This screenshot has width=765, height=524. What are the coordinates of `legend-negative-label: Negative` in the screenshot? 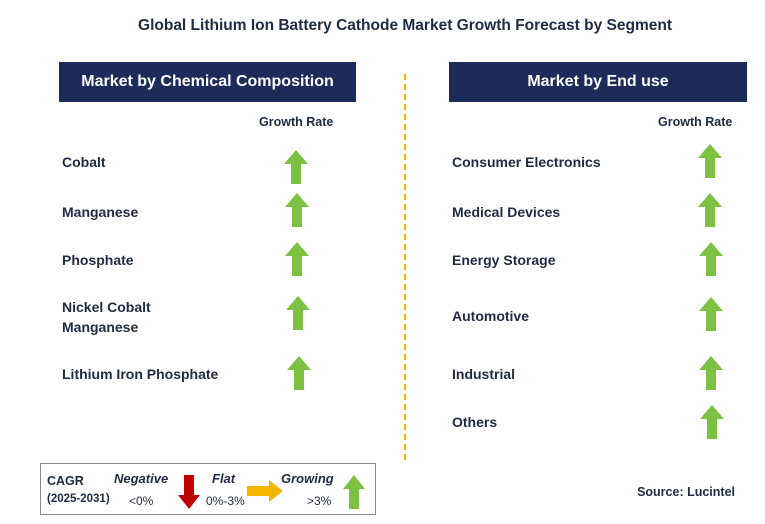 It's located at (141, 478).